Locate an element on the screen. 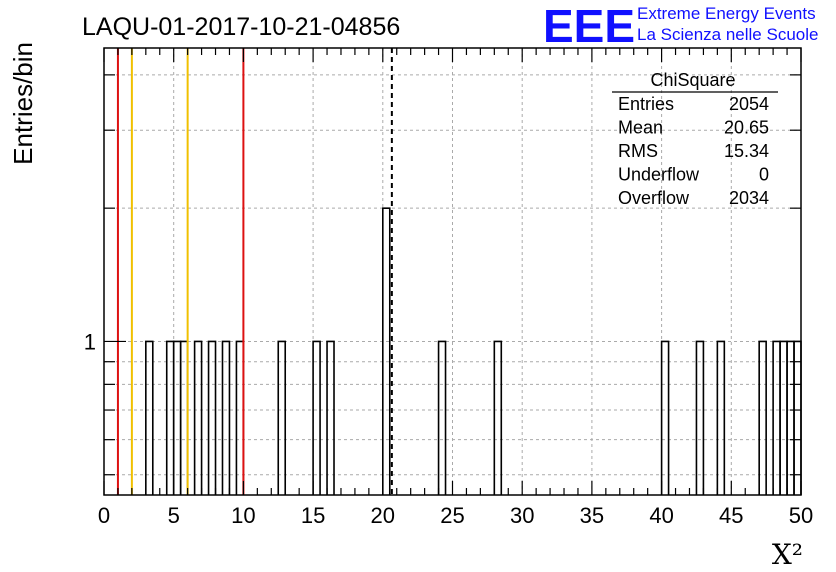 This screenshot has height=572, width=836. stats-row-label: Overflow is located at coordinates (654, 198).